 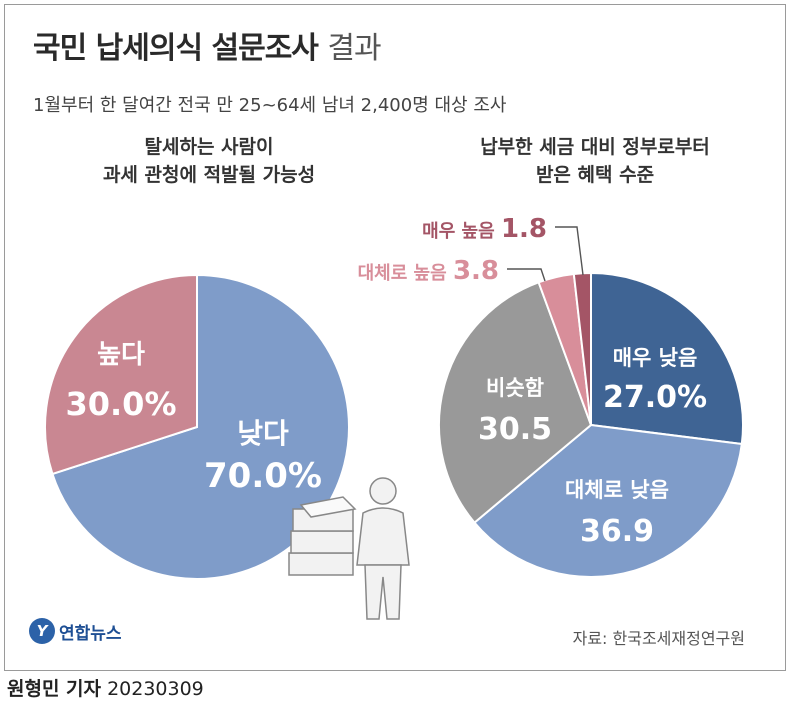 I want to click on pie-1-slice-1-label: 대체로 낮음, so click(x=617, y=490).